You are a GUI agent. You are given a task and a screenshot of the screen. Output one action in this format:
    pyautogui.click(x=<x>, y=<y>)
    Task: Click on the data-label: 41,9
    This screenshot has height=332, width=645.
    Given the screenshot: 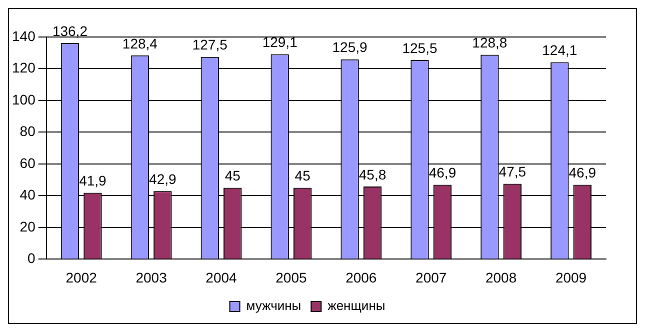 What is the action you would take?
    pyautogui.click(x=93, y=180)
    